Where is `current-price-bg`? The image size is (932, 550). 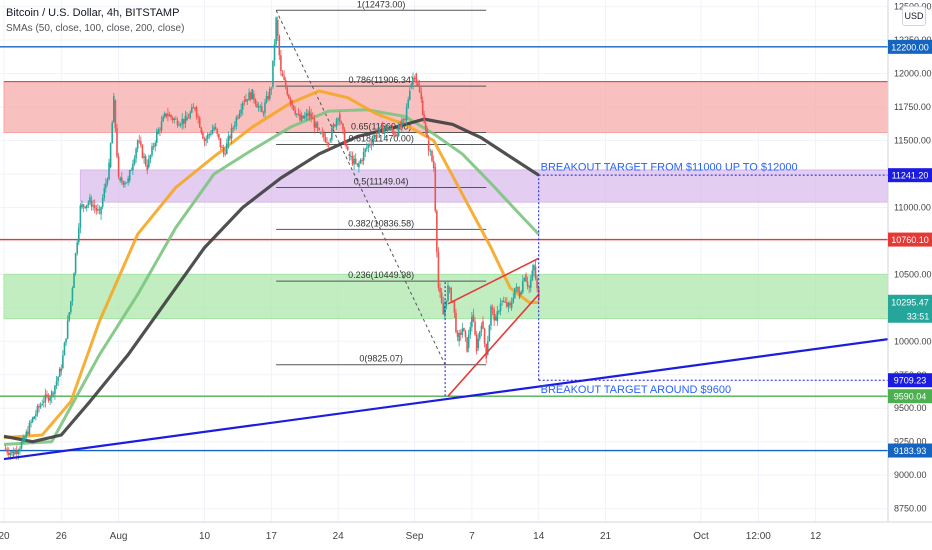
current-price-bg is located at coordinates (910, 308).